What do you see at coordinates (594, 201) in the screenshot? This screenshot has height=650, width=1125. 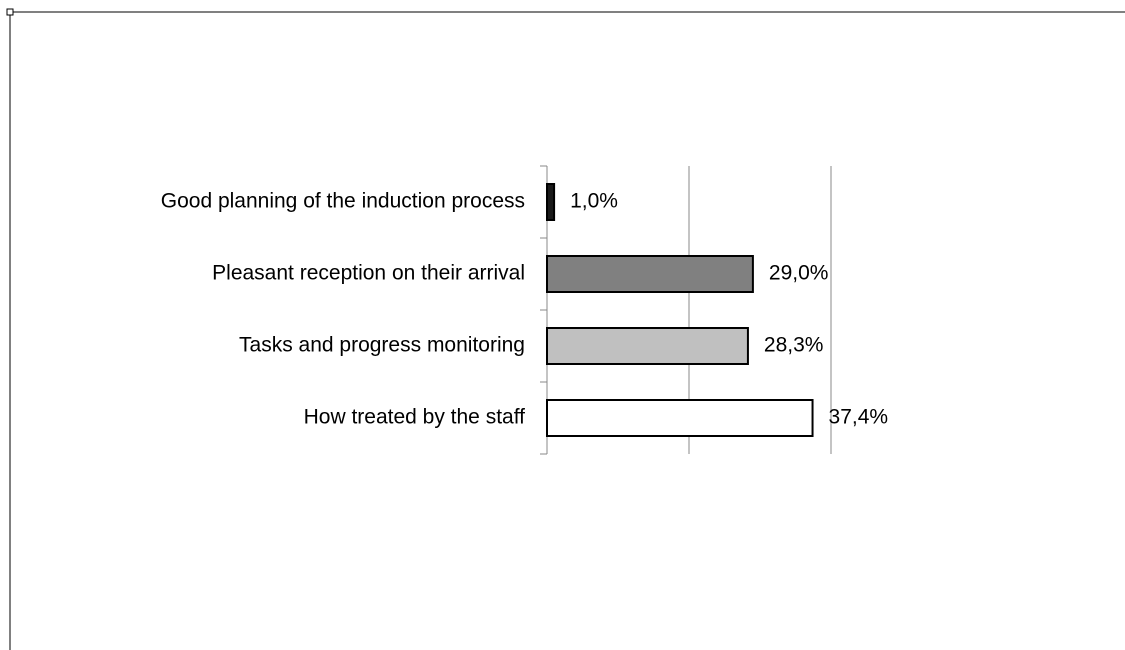 I see `data-label: 1,0%` at bounding box center [594, 201].